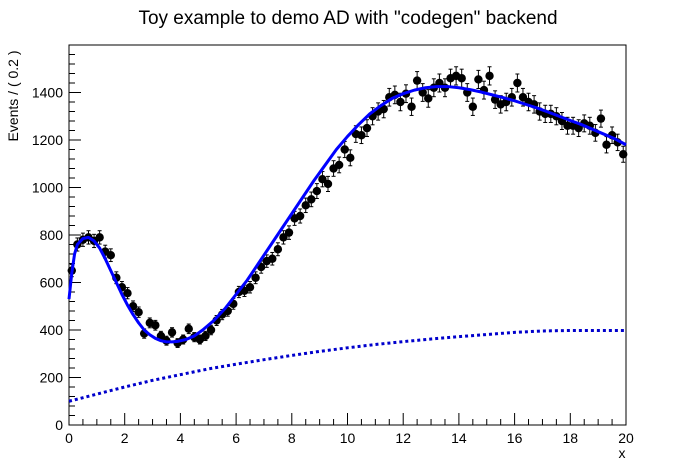 This screenshot has width=696, height=472. Describe the element at coordinates (52, 283) in the screenshot. I see `y-tick-label: 600` at that location.